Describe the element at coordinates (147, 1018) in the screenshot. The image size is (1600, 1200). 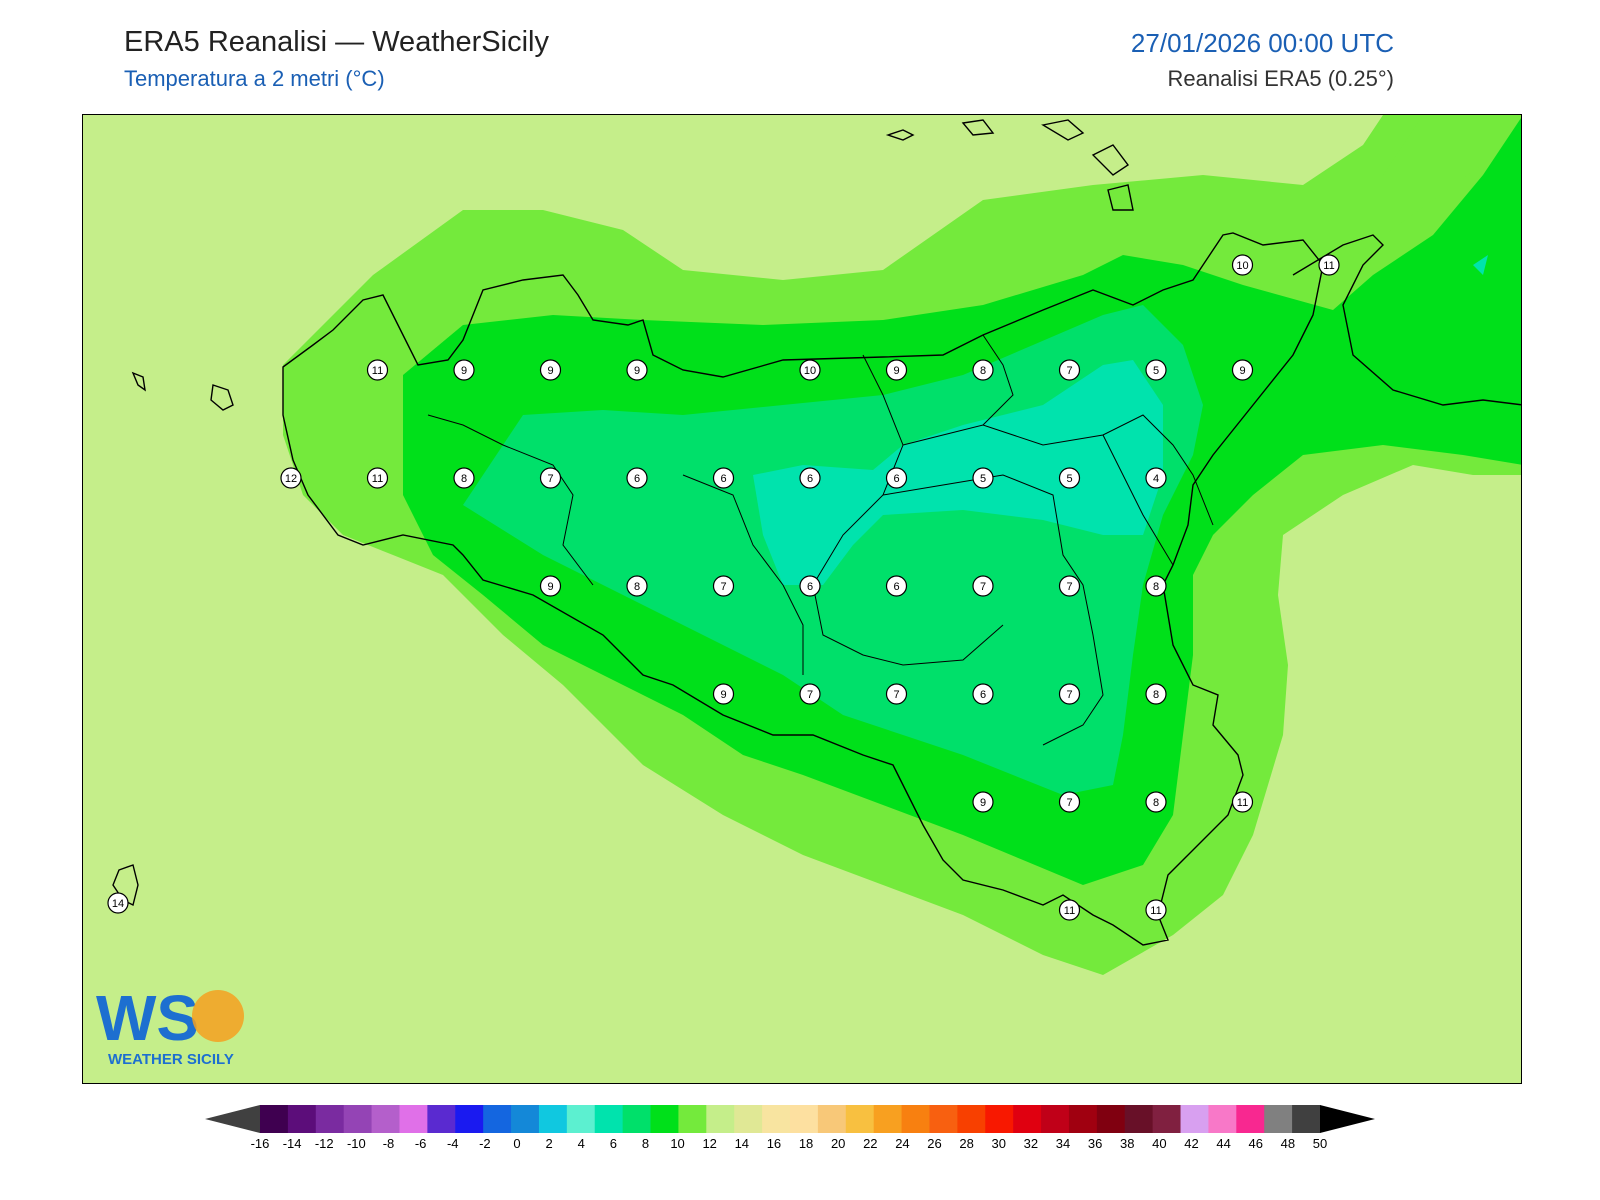
I see `logo-initials: WS` at that location.